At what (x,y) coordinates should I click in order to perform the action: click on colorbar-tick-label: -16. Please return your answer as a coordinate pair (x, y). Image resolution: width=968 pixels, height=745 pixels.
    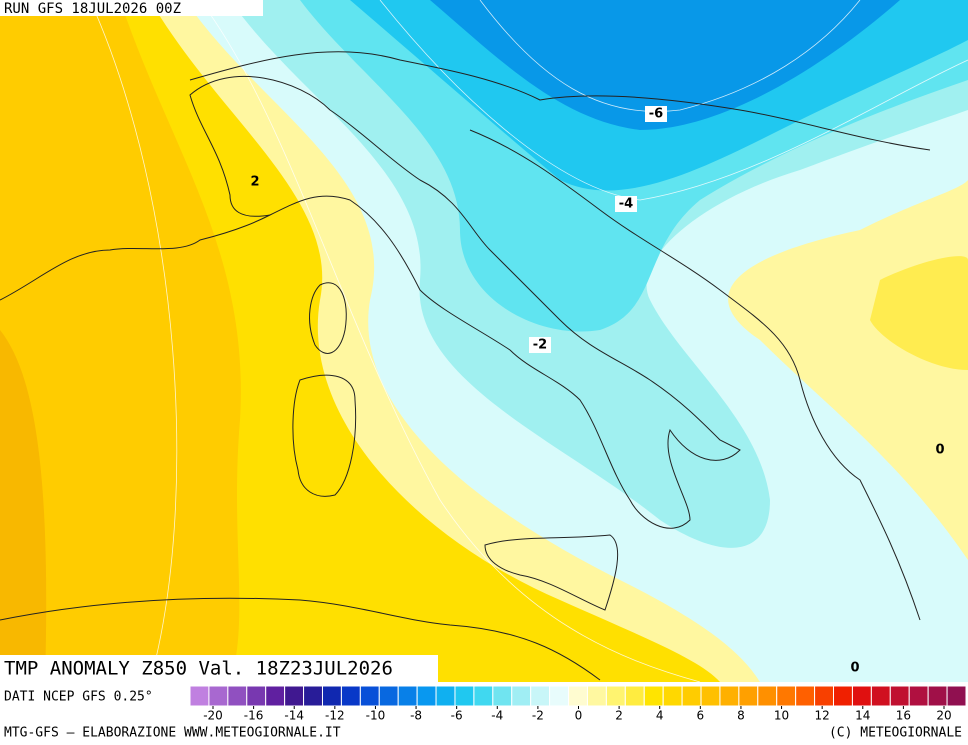
    Looking at the image, I should click on (254, 716).